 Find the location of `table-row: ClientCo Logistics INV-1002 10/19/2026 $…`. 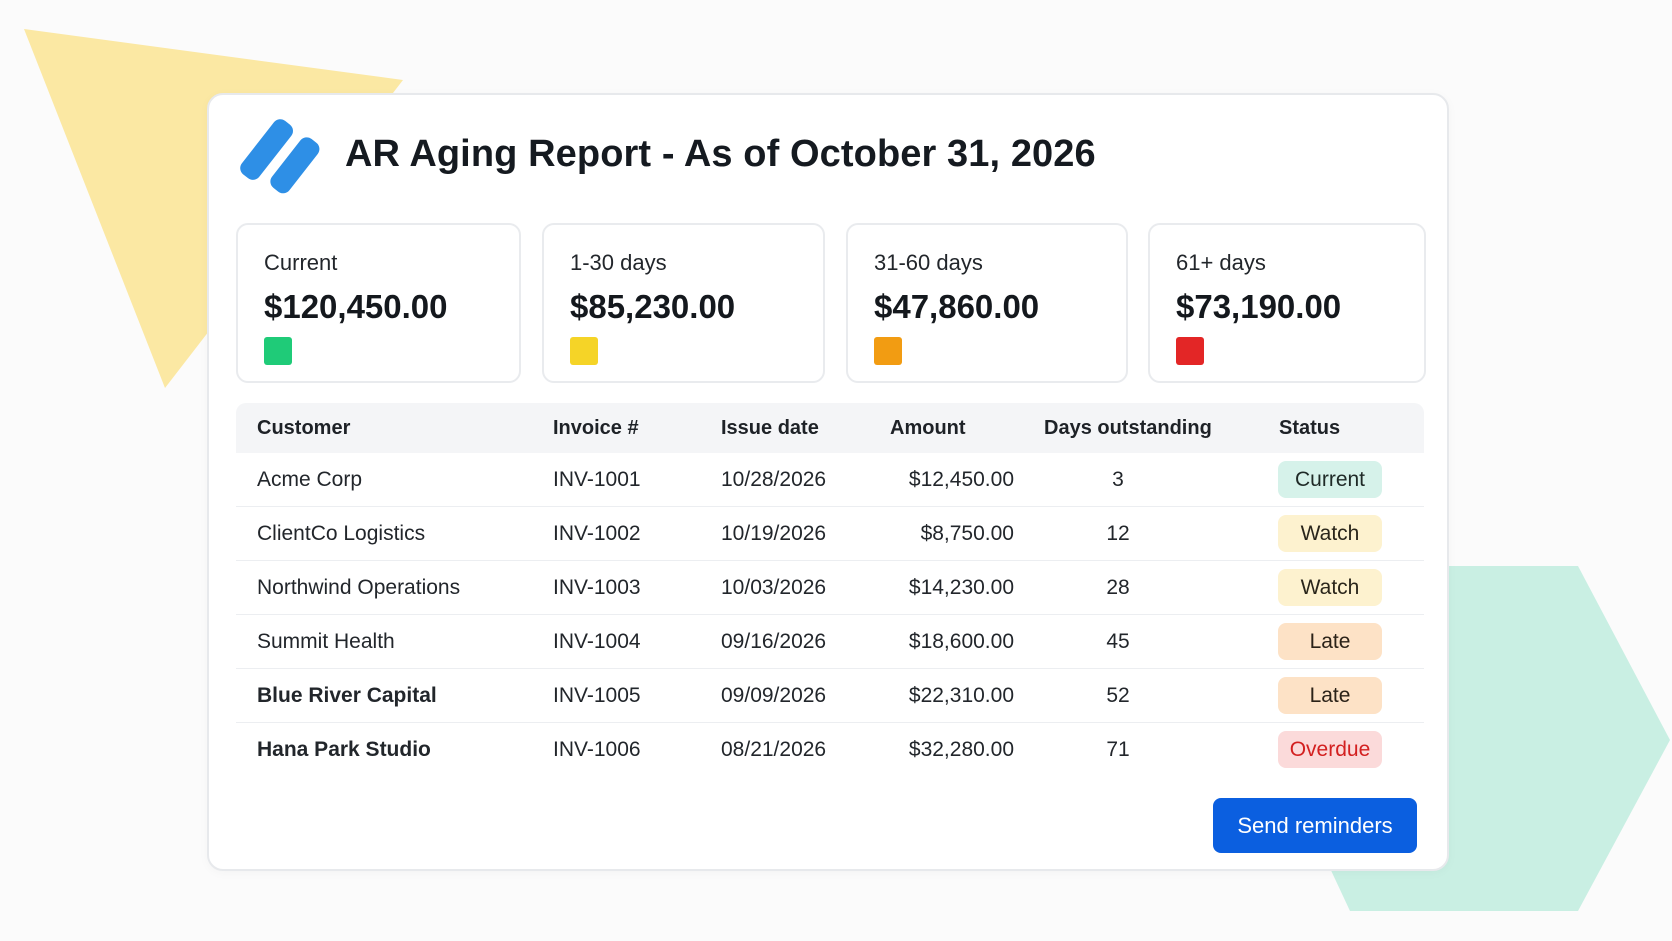

table-row: ClientCo Logistics INV-1002 10/19/2026 $… is located at coordinates (830, 534).